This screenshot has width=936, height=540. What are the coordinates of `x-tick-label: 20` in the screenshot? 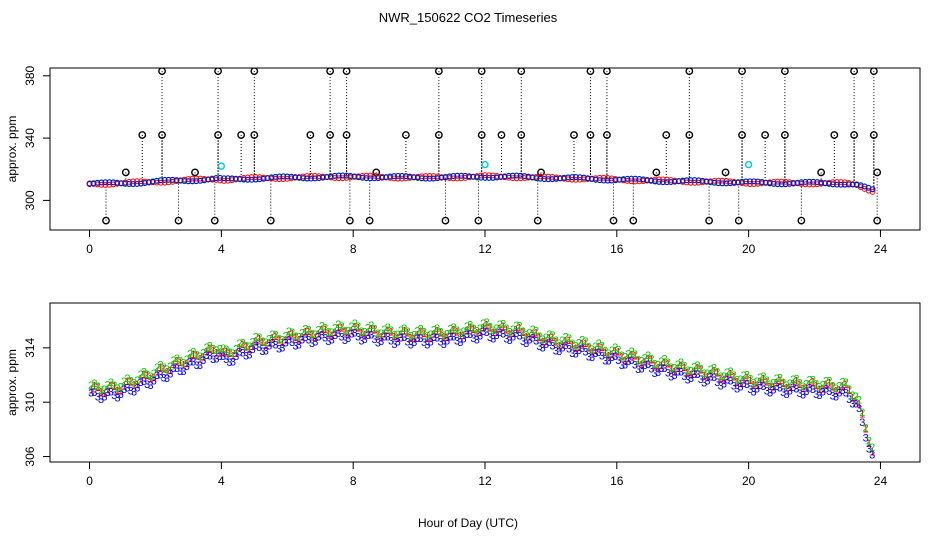 It's located at (749, 481).